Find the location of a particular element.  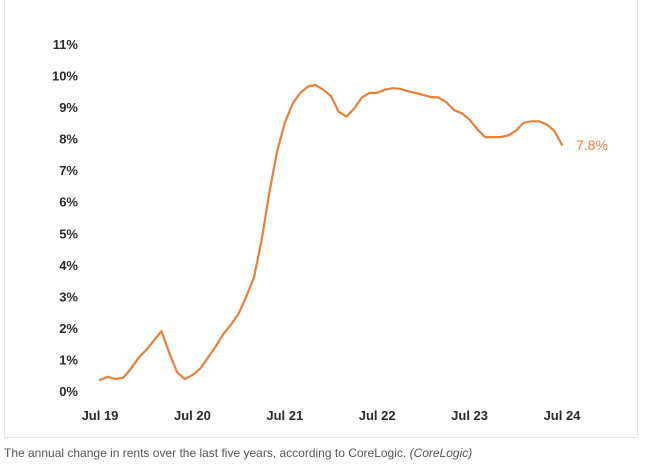

y-tick-label: 3% is located at coordinates (68, 296).